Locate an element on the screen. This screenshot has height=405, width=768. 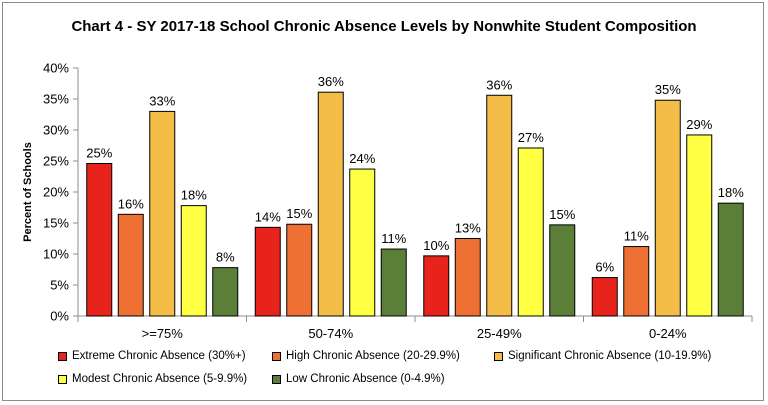
data-label: 6% is located at coordinates (604, 267).